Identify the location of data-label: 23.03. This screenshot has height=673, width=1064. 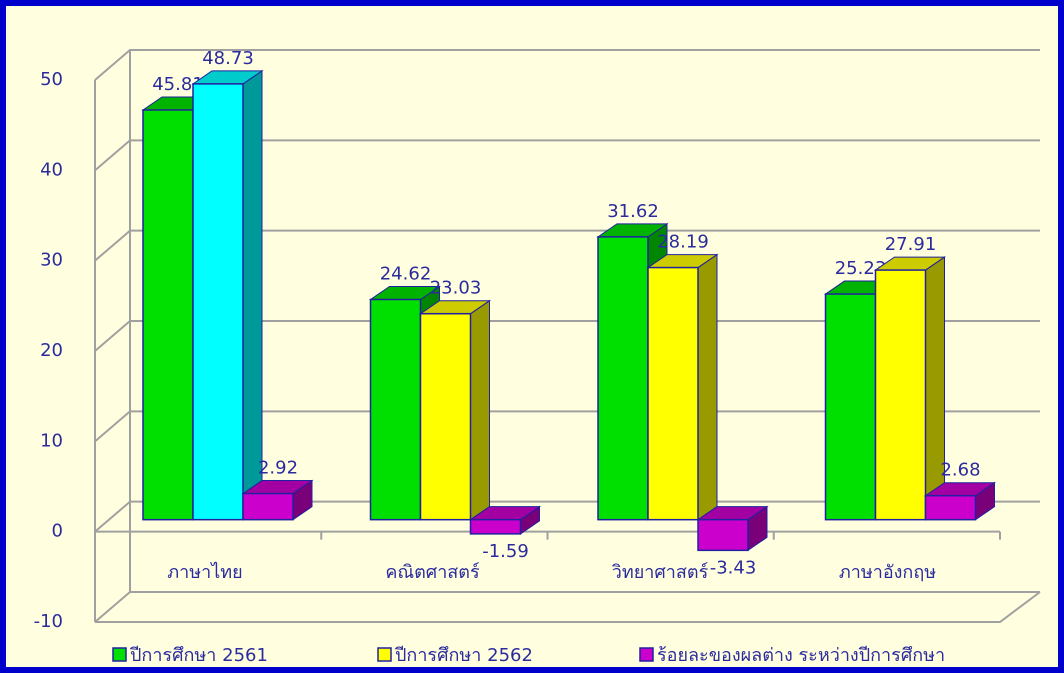
(456, 288).